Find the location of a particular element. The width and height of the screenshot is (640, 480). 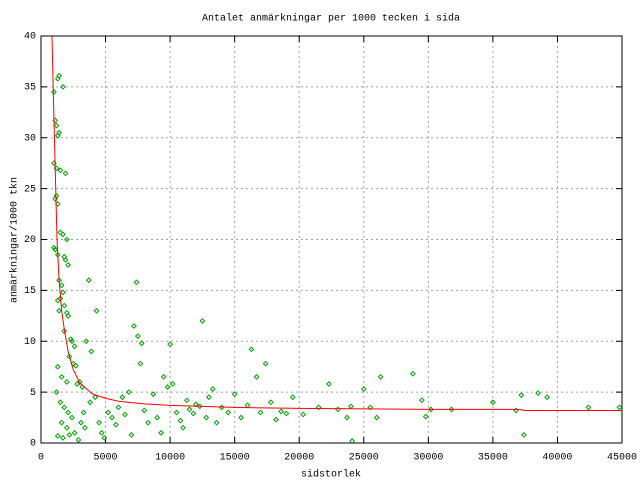

x-tick-label: 45000 is located at coordinates (622, 458).